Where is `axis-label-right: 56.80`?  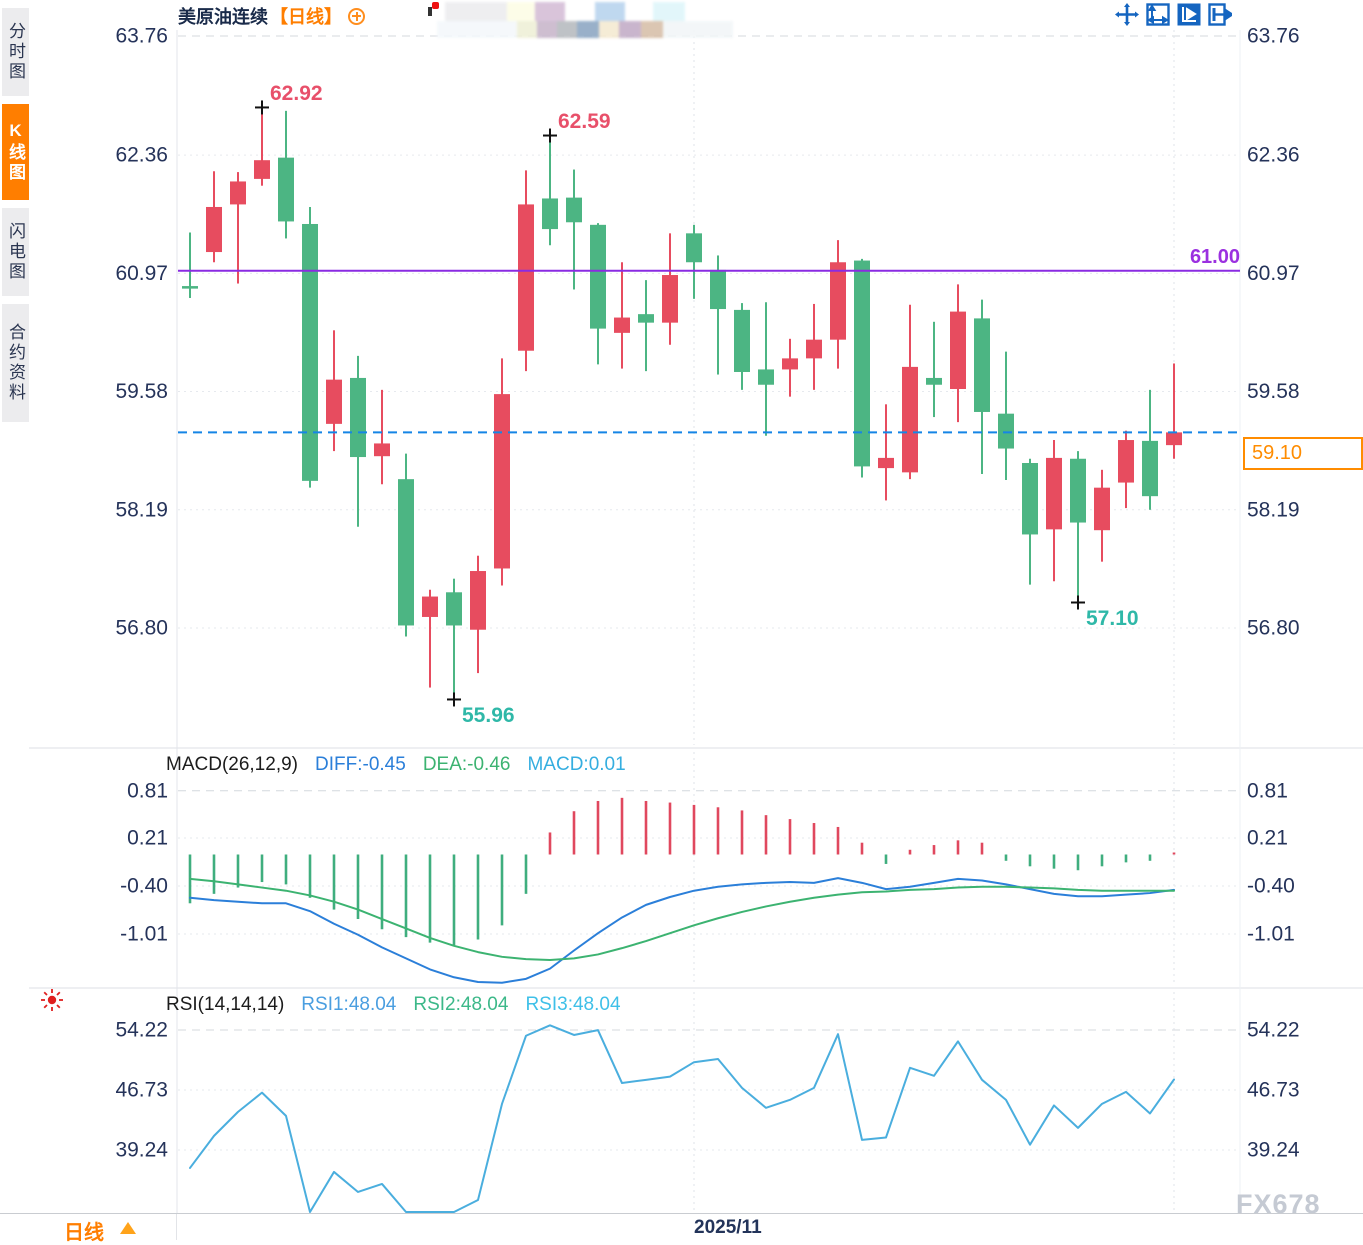
axis-label-right: 56.80 is located at coordinates (1273, 628).